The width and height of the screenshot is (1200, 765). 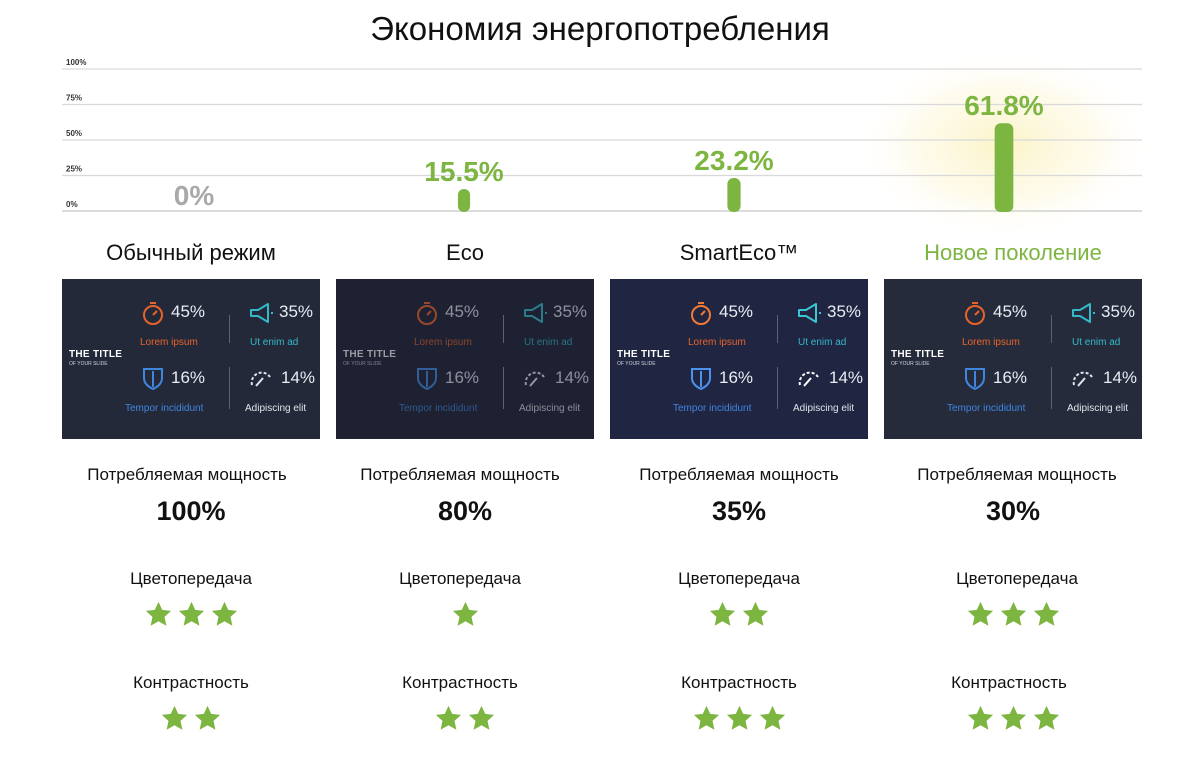 I want to click on y-tick-label: 100%, so click(x=76, y=62).